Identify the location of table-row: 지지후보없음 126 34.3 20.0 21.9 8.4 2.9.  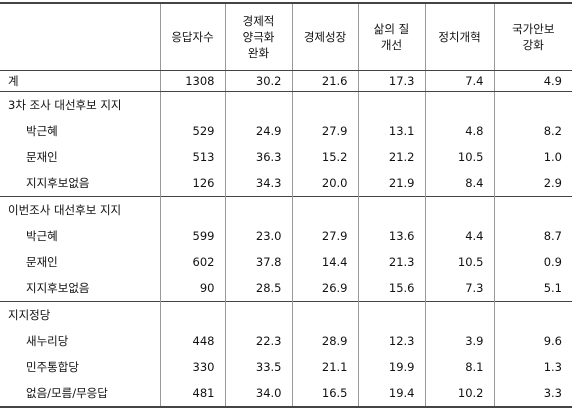
(286, 183).